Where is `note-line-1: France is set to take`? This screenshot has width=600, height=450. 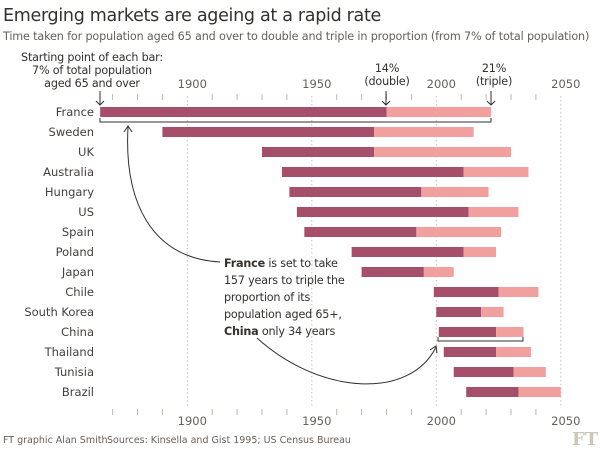
note-line-1: France is set to take is located at coordinates (281, 263).